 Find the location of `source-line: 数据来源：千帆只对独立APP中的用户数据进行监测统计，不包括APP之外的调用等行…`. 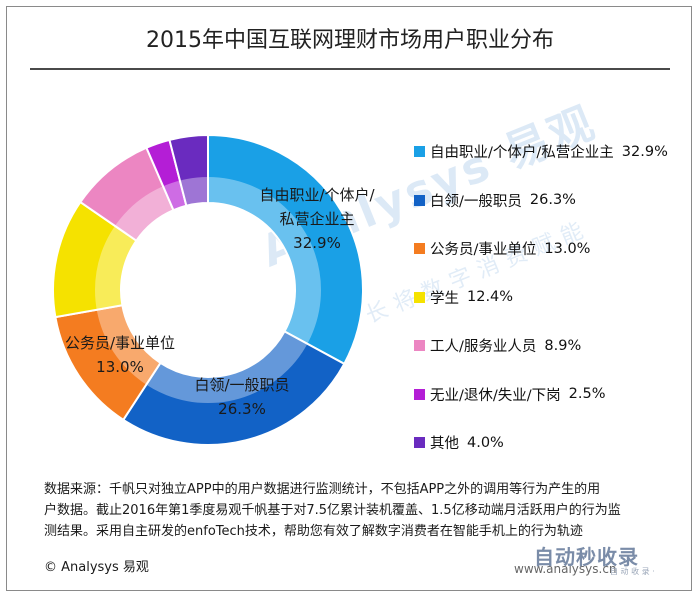

source-line: 数据来源：千帆只对独立APP中的用户数据进行监测统计，不包括APP之外的调用等行… is located at coordinates (322, 489).